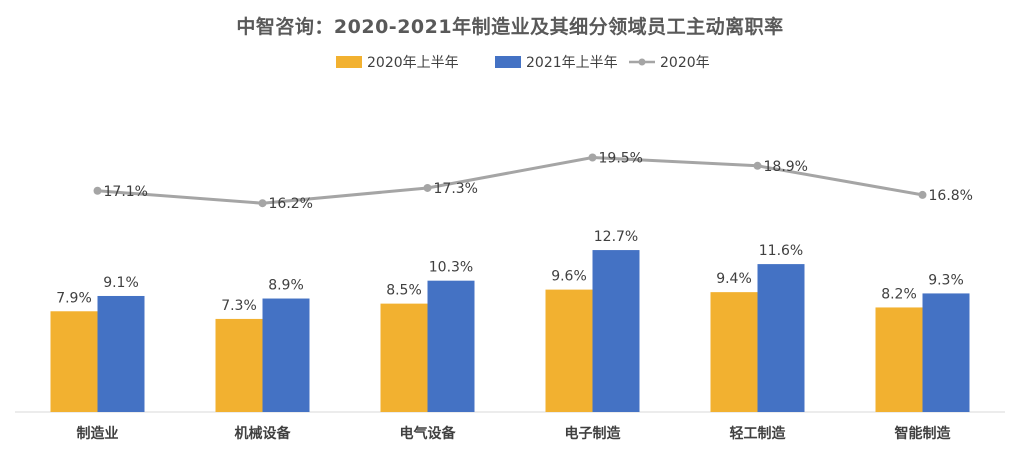 The width and height of the screenshot is (1020, 456). Describe the element at coordinates (593, 433) in the screenshot. I see `category-label-3: 电子制造` at that location.